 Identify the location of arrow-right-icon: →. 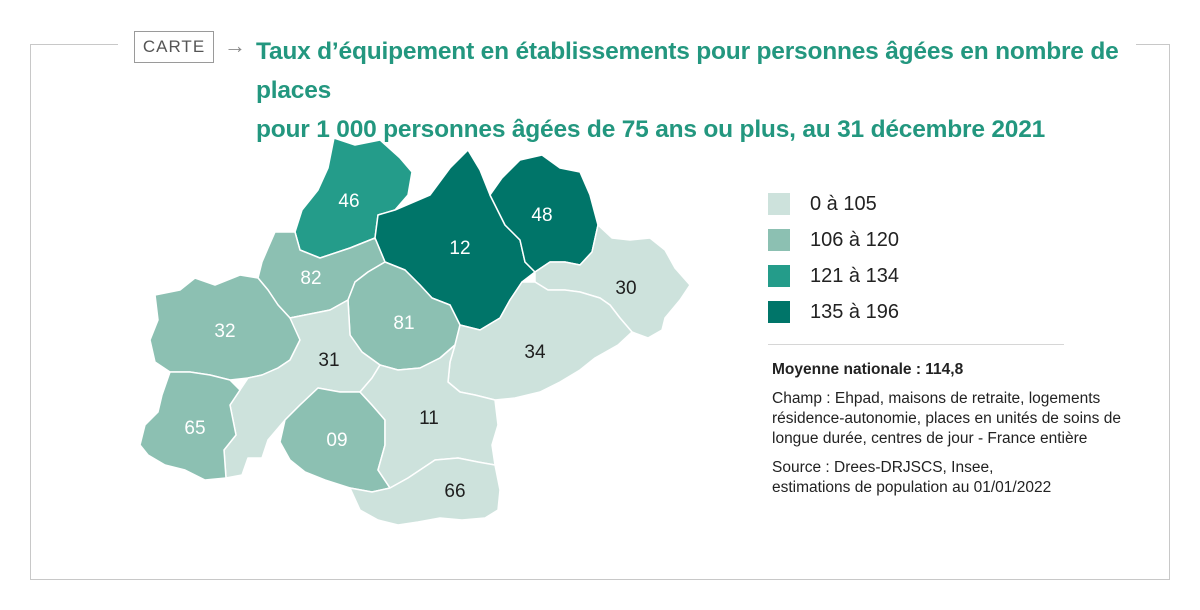
(235, 45).